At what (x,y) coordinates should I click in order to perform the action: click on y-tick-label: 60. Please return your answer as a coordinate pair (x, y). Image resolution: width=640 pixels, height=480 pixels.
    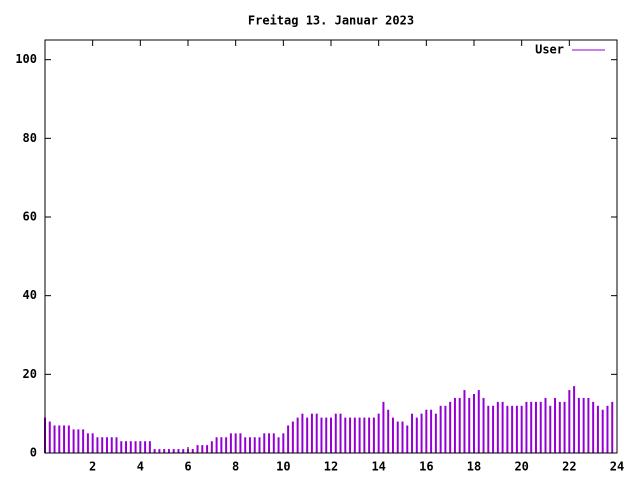
    Looking at the image, I should click on (30, 217).